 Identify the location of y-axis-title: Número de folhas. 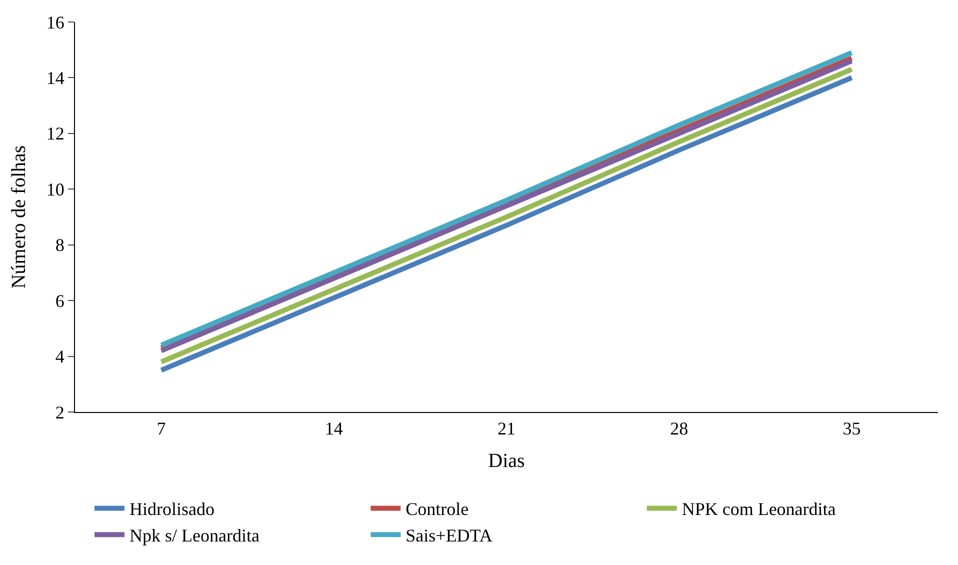
(19, 217).